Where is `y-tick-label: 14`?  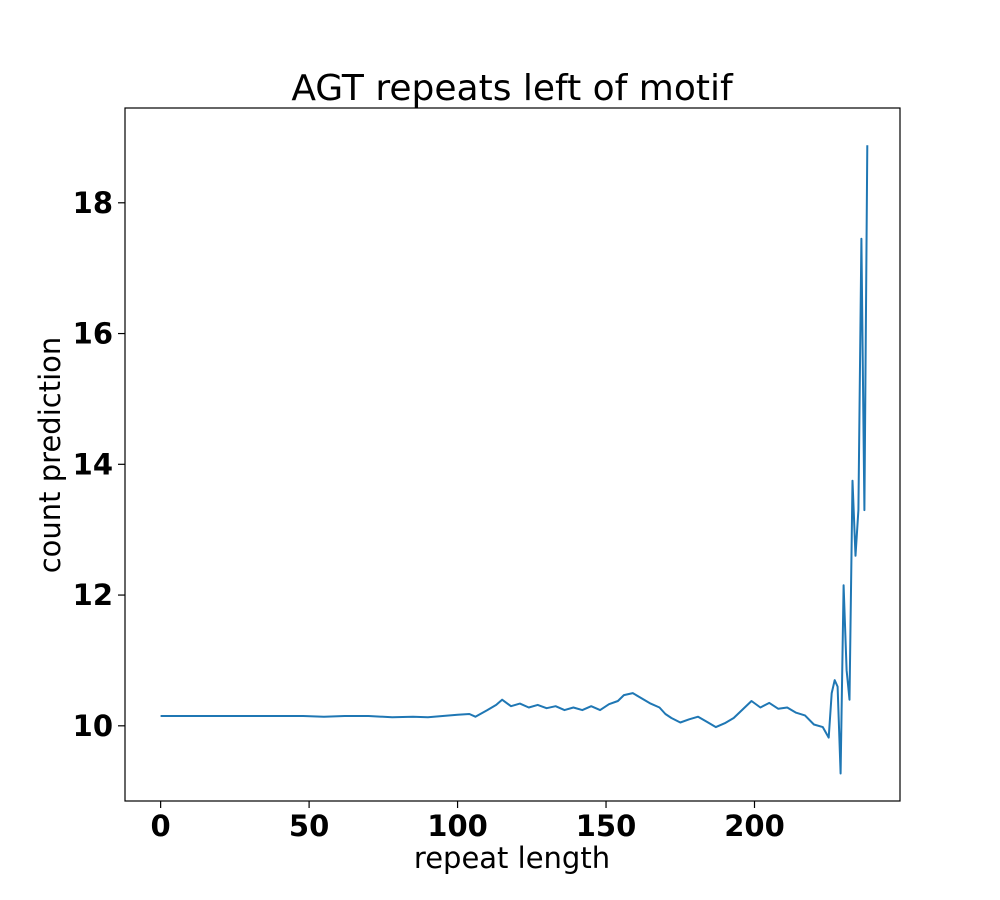 y-tick-label: 14 is located at coordinates (93, 464).